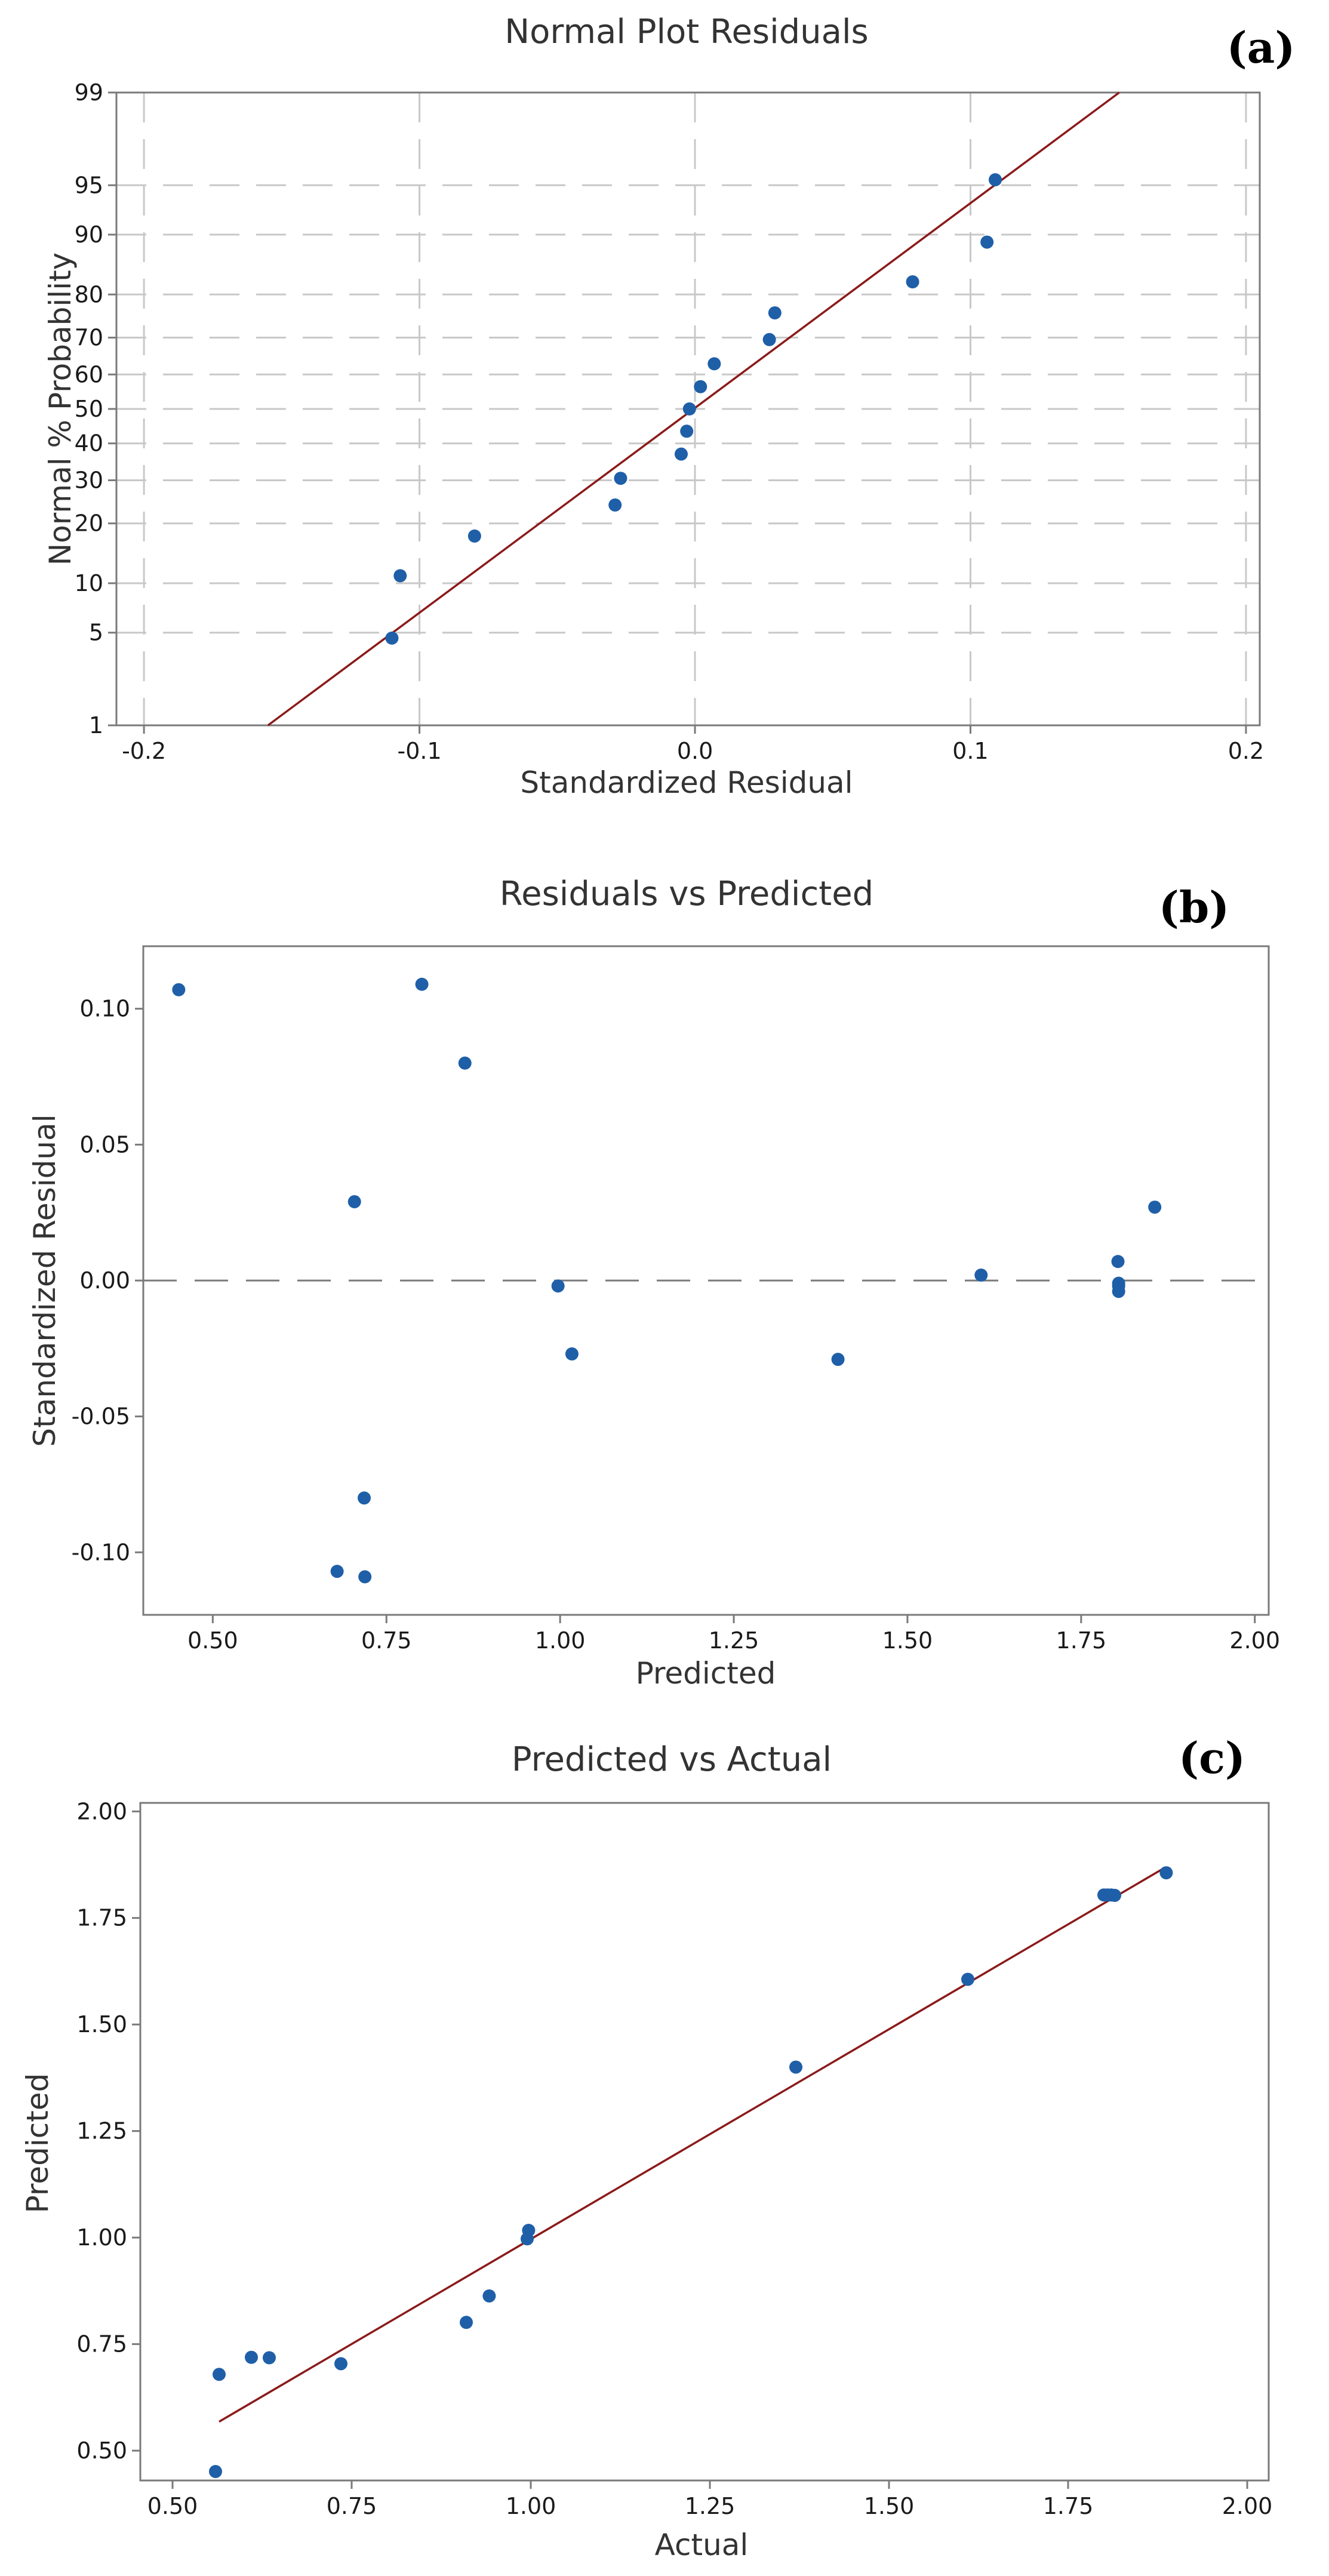 The width and height of the screenshot is (1329, 2576). I want to click on y-tick-label: 99, so click(89, 92).